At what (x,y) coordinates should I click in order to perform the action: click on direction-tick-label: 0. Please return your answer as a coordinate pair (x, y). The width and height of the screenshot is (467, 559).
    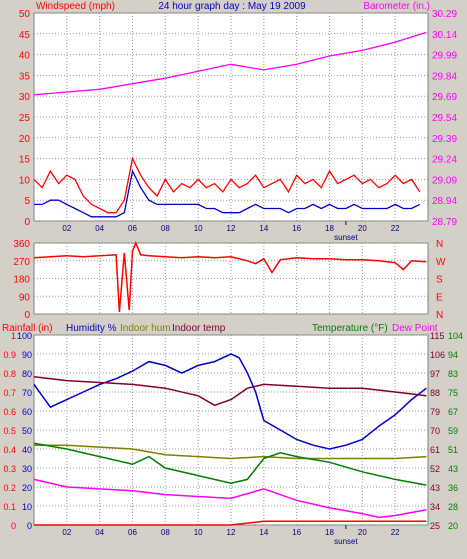
    Looking at the image, I should click on (27, 315).